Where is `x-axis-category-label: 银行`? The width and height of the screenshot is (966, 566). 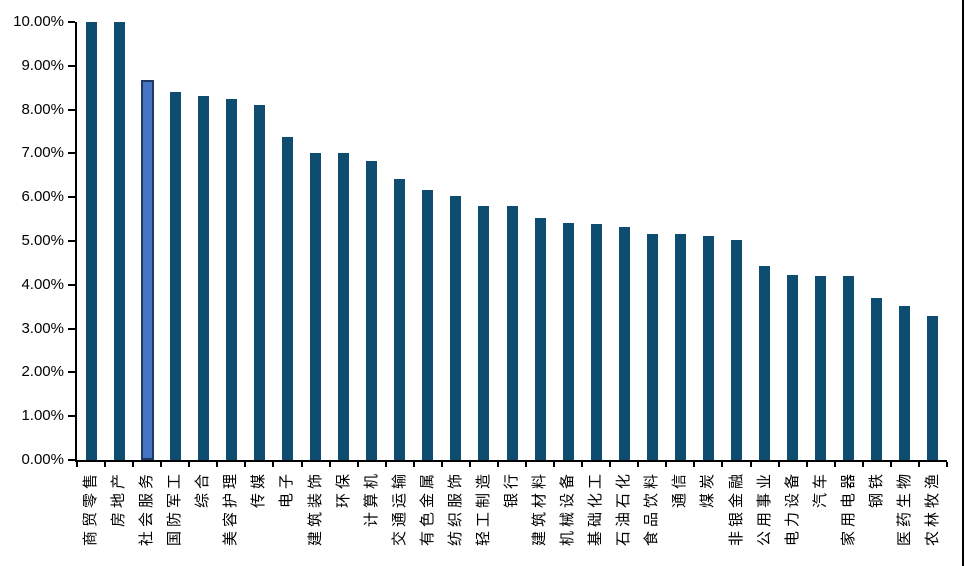
x-axis-category-label: 银行 is located at coordinates (511, 489).